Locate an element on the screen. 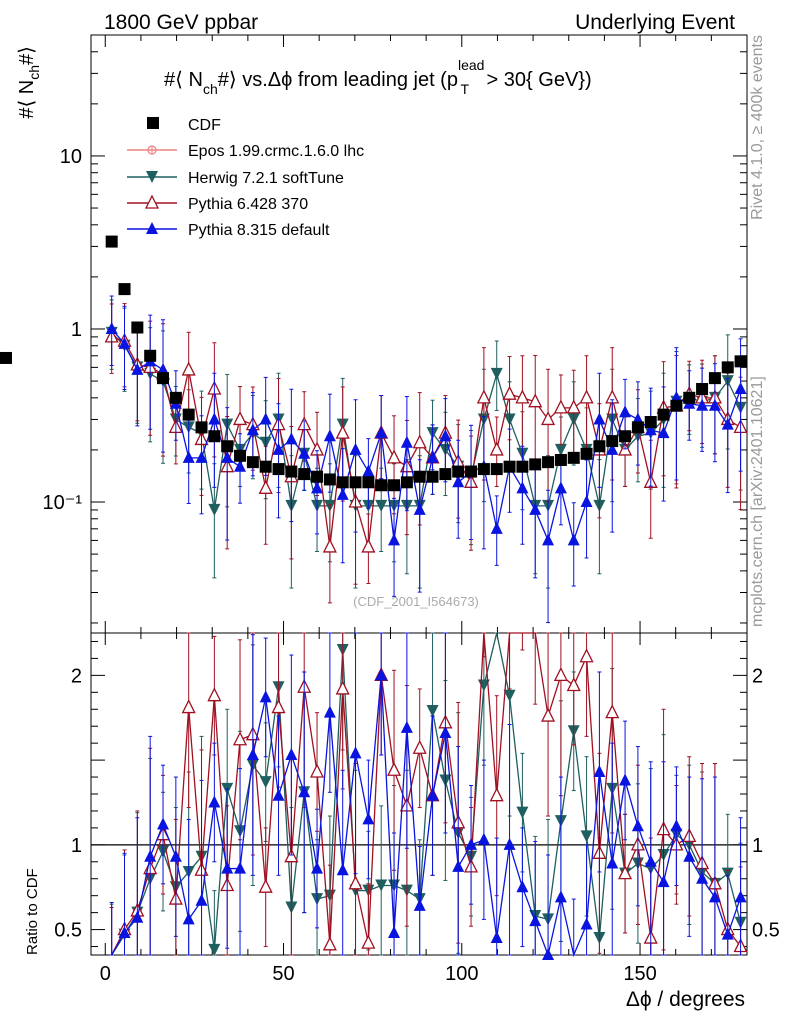  header-right: Underlying Event is located at coordinates (655, 22).